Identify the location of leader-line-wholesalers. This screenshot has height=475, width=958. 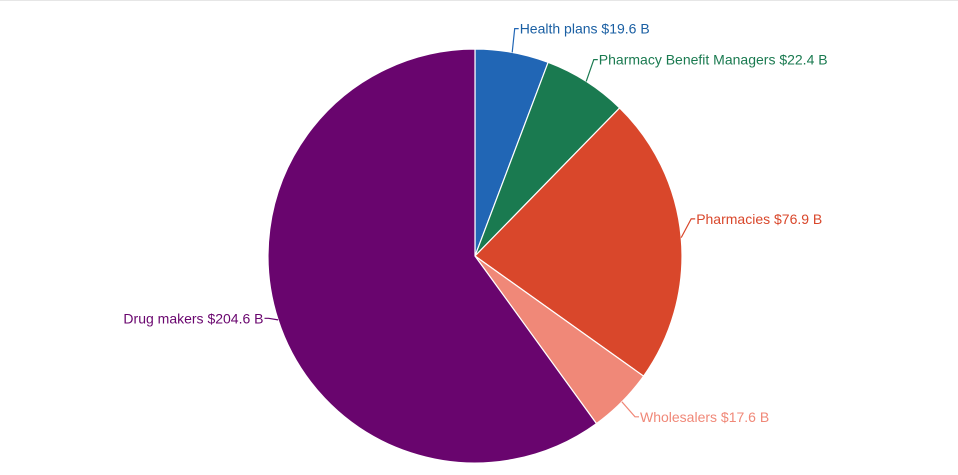
(630, 409).